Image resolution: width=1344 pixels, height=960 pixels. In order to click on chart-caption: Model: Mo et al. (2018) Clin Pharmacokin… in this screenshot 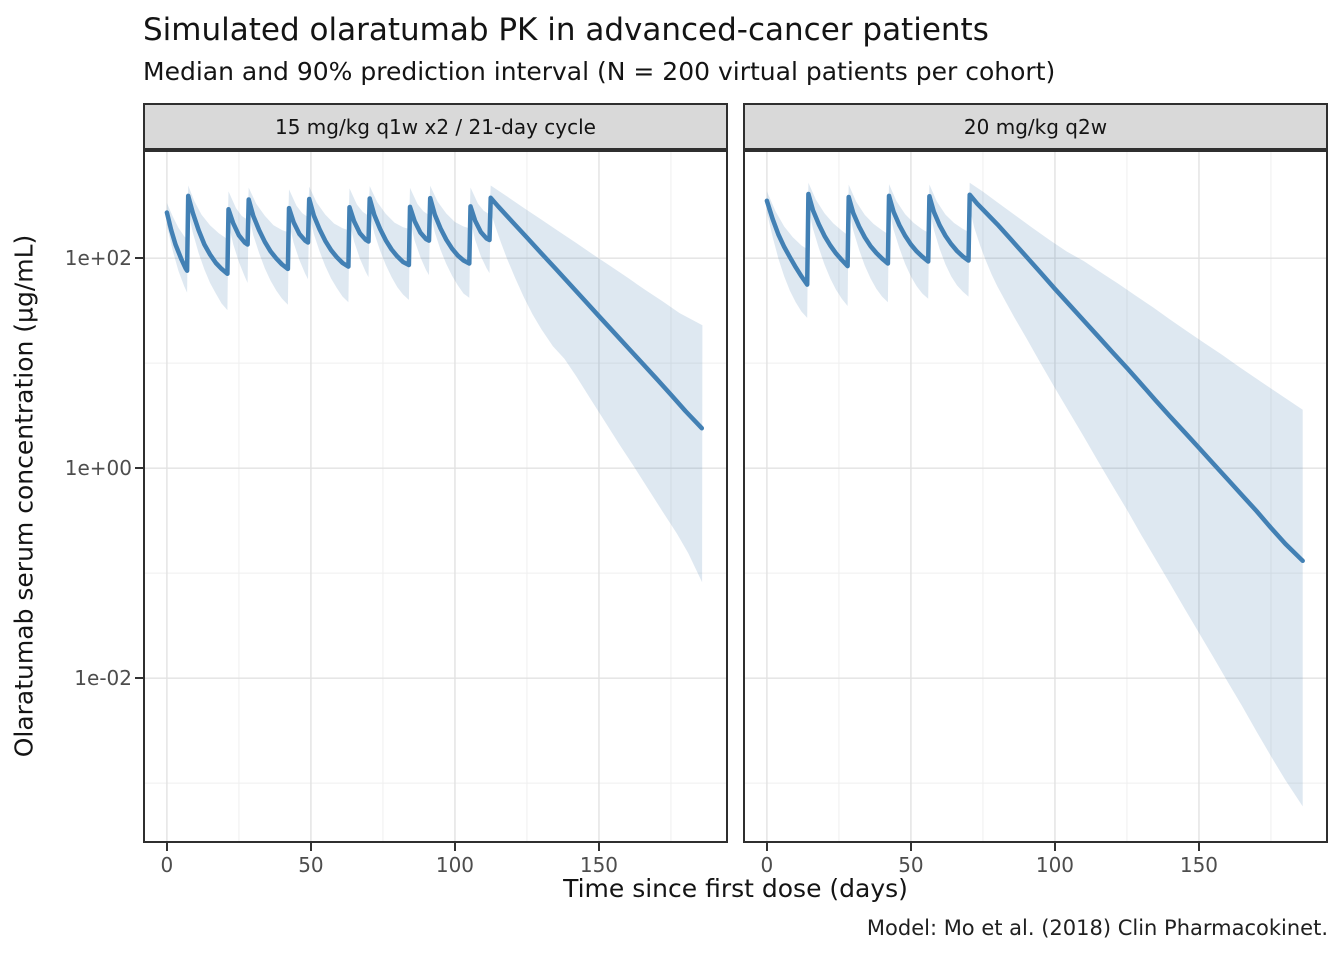, I will do `click(1097, 928)`.